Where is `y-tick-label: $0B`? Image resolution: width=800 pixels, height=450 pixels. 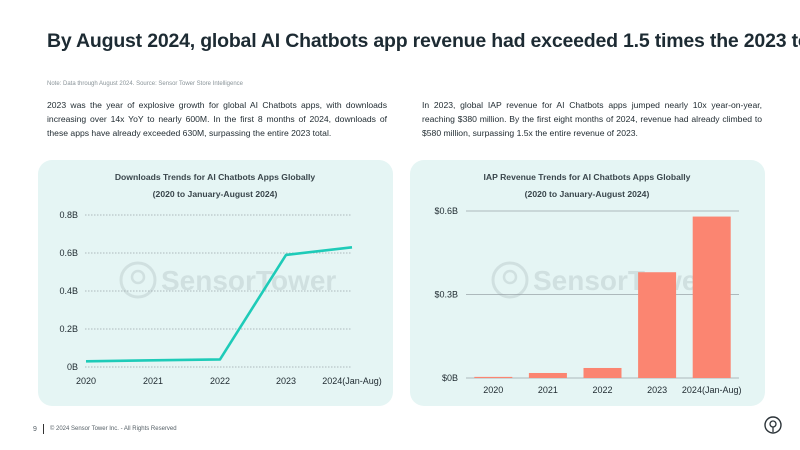 y-tick-label: $0B is located at coordinates (450, 378).